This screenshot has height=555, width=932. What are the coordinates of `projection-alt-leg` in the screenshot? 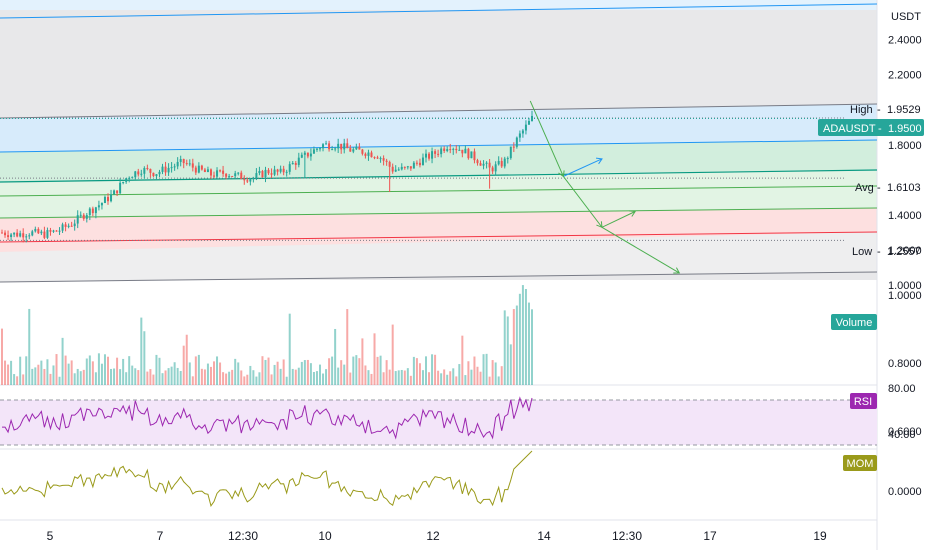 It's located at (583, 167).